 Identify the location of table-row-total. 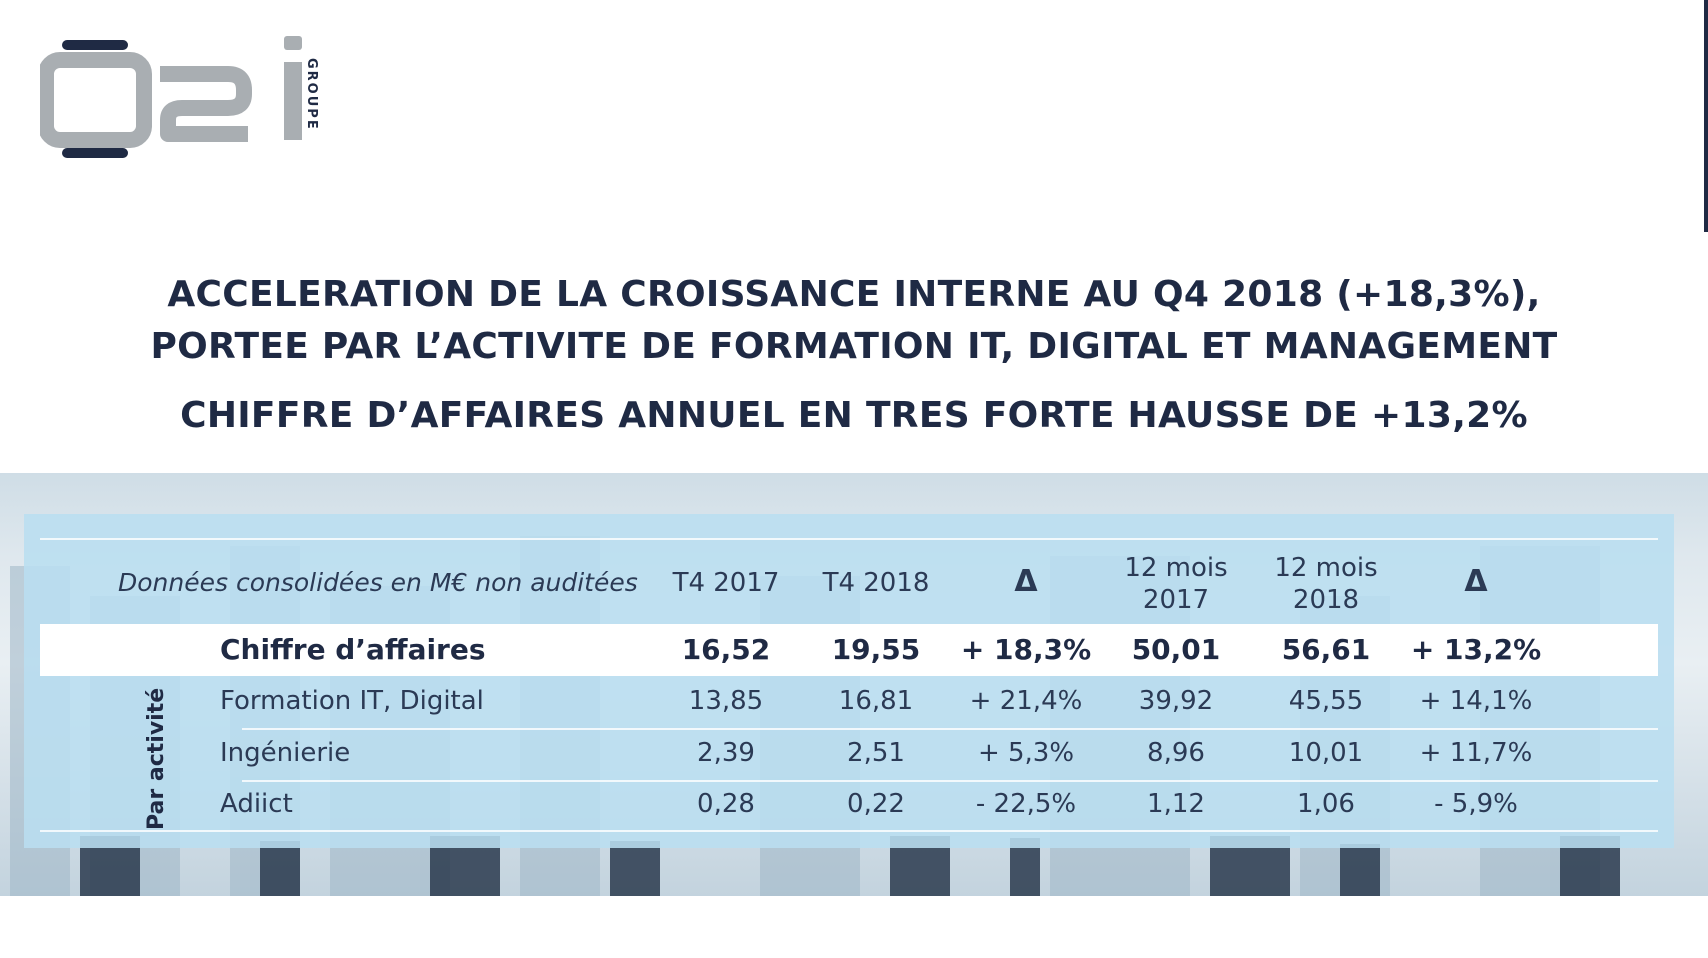
(849, 650).